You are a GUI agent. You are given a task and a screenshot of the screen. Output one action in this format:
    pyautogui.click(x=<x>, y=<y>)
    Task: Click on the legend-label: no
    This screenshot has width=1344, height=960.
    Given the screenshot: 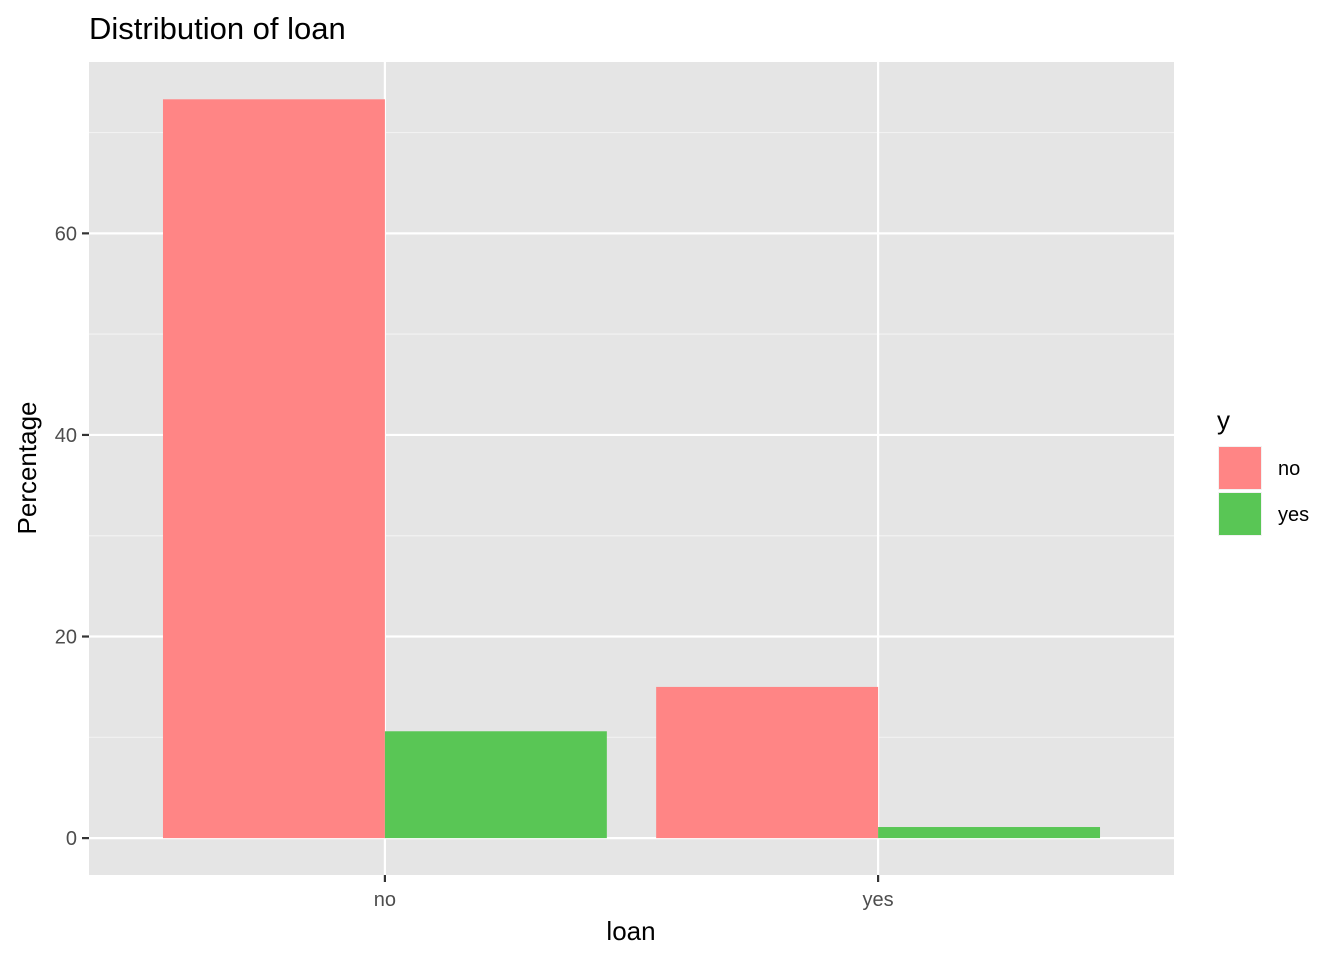 What is the action you would take?
    pyautogui.click(x=1289, y=469)
    